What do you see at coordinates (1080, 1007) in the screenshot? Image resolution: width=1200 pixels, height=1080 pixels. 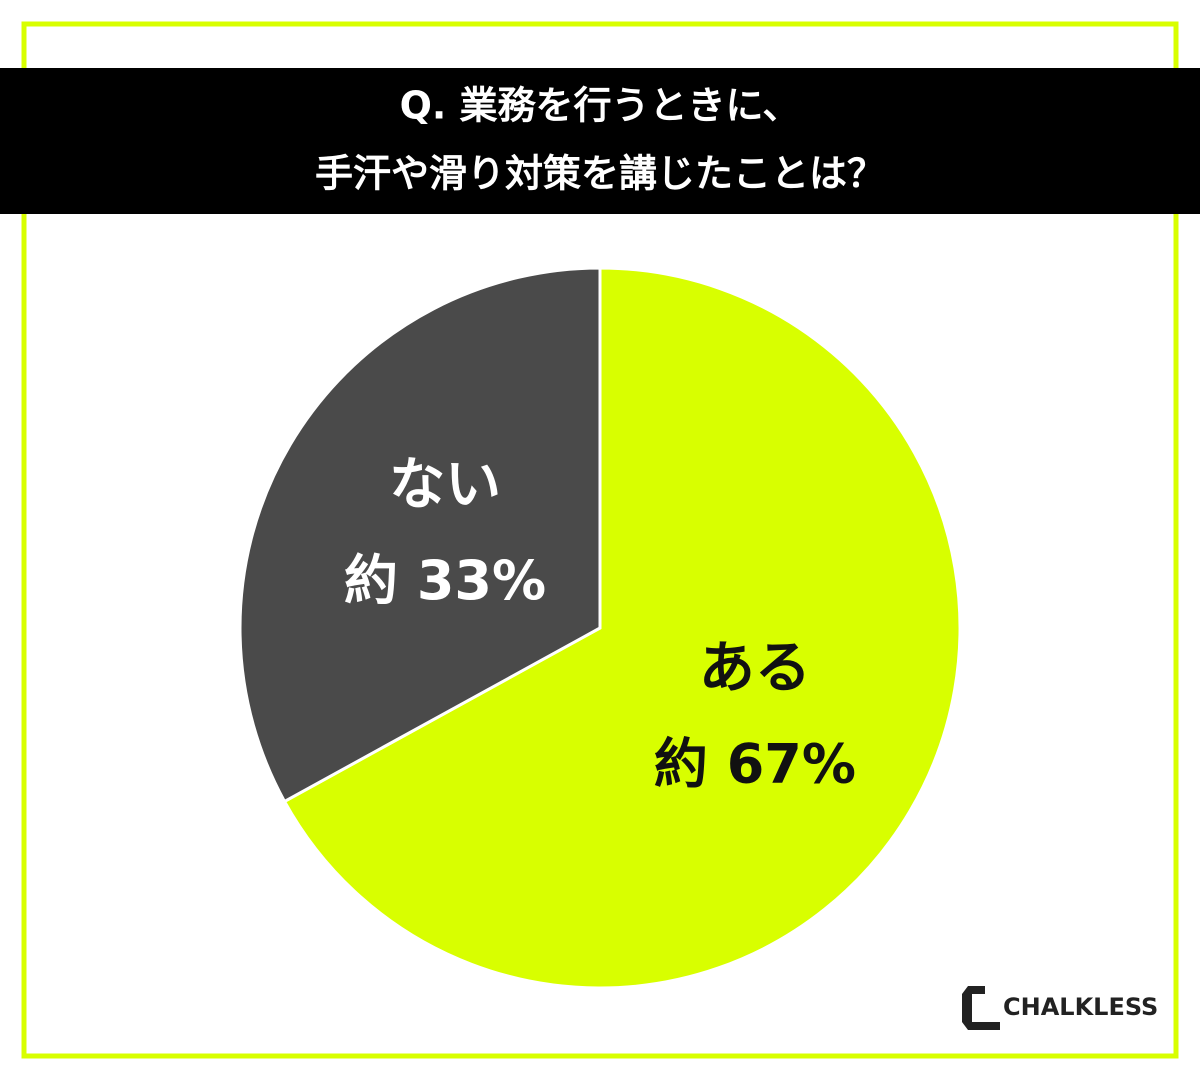 I see `logo-text: CHALKLESS` at bounding box center [1080, 1007].